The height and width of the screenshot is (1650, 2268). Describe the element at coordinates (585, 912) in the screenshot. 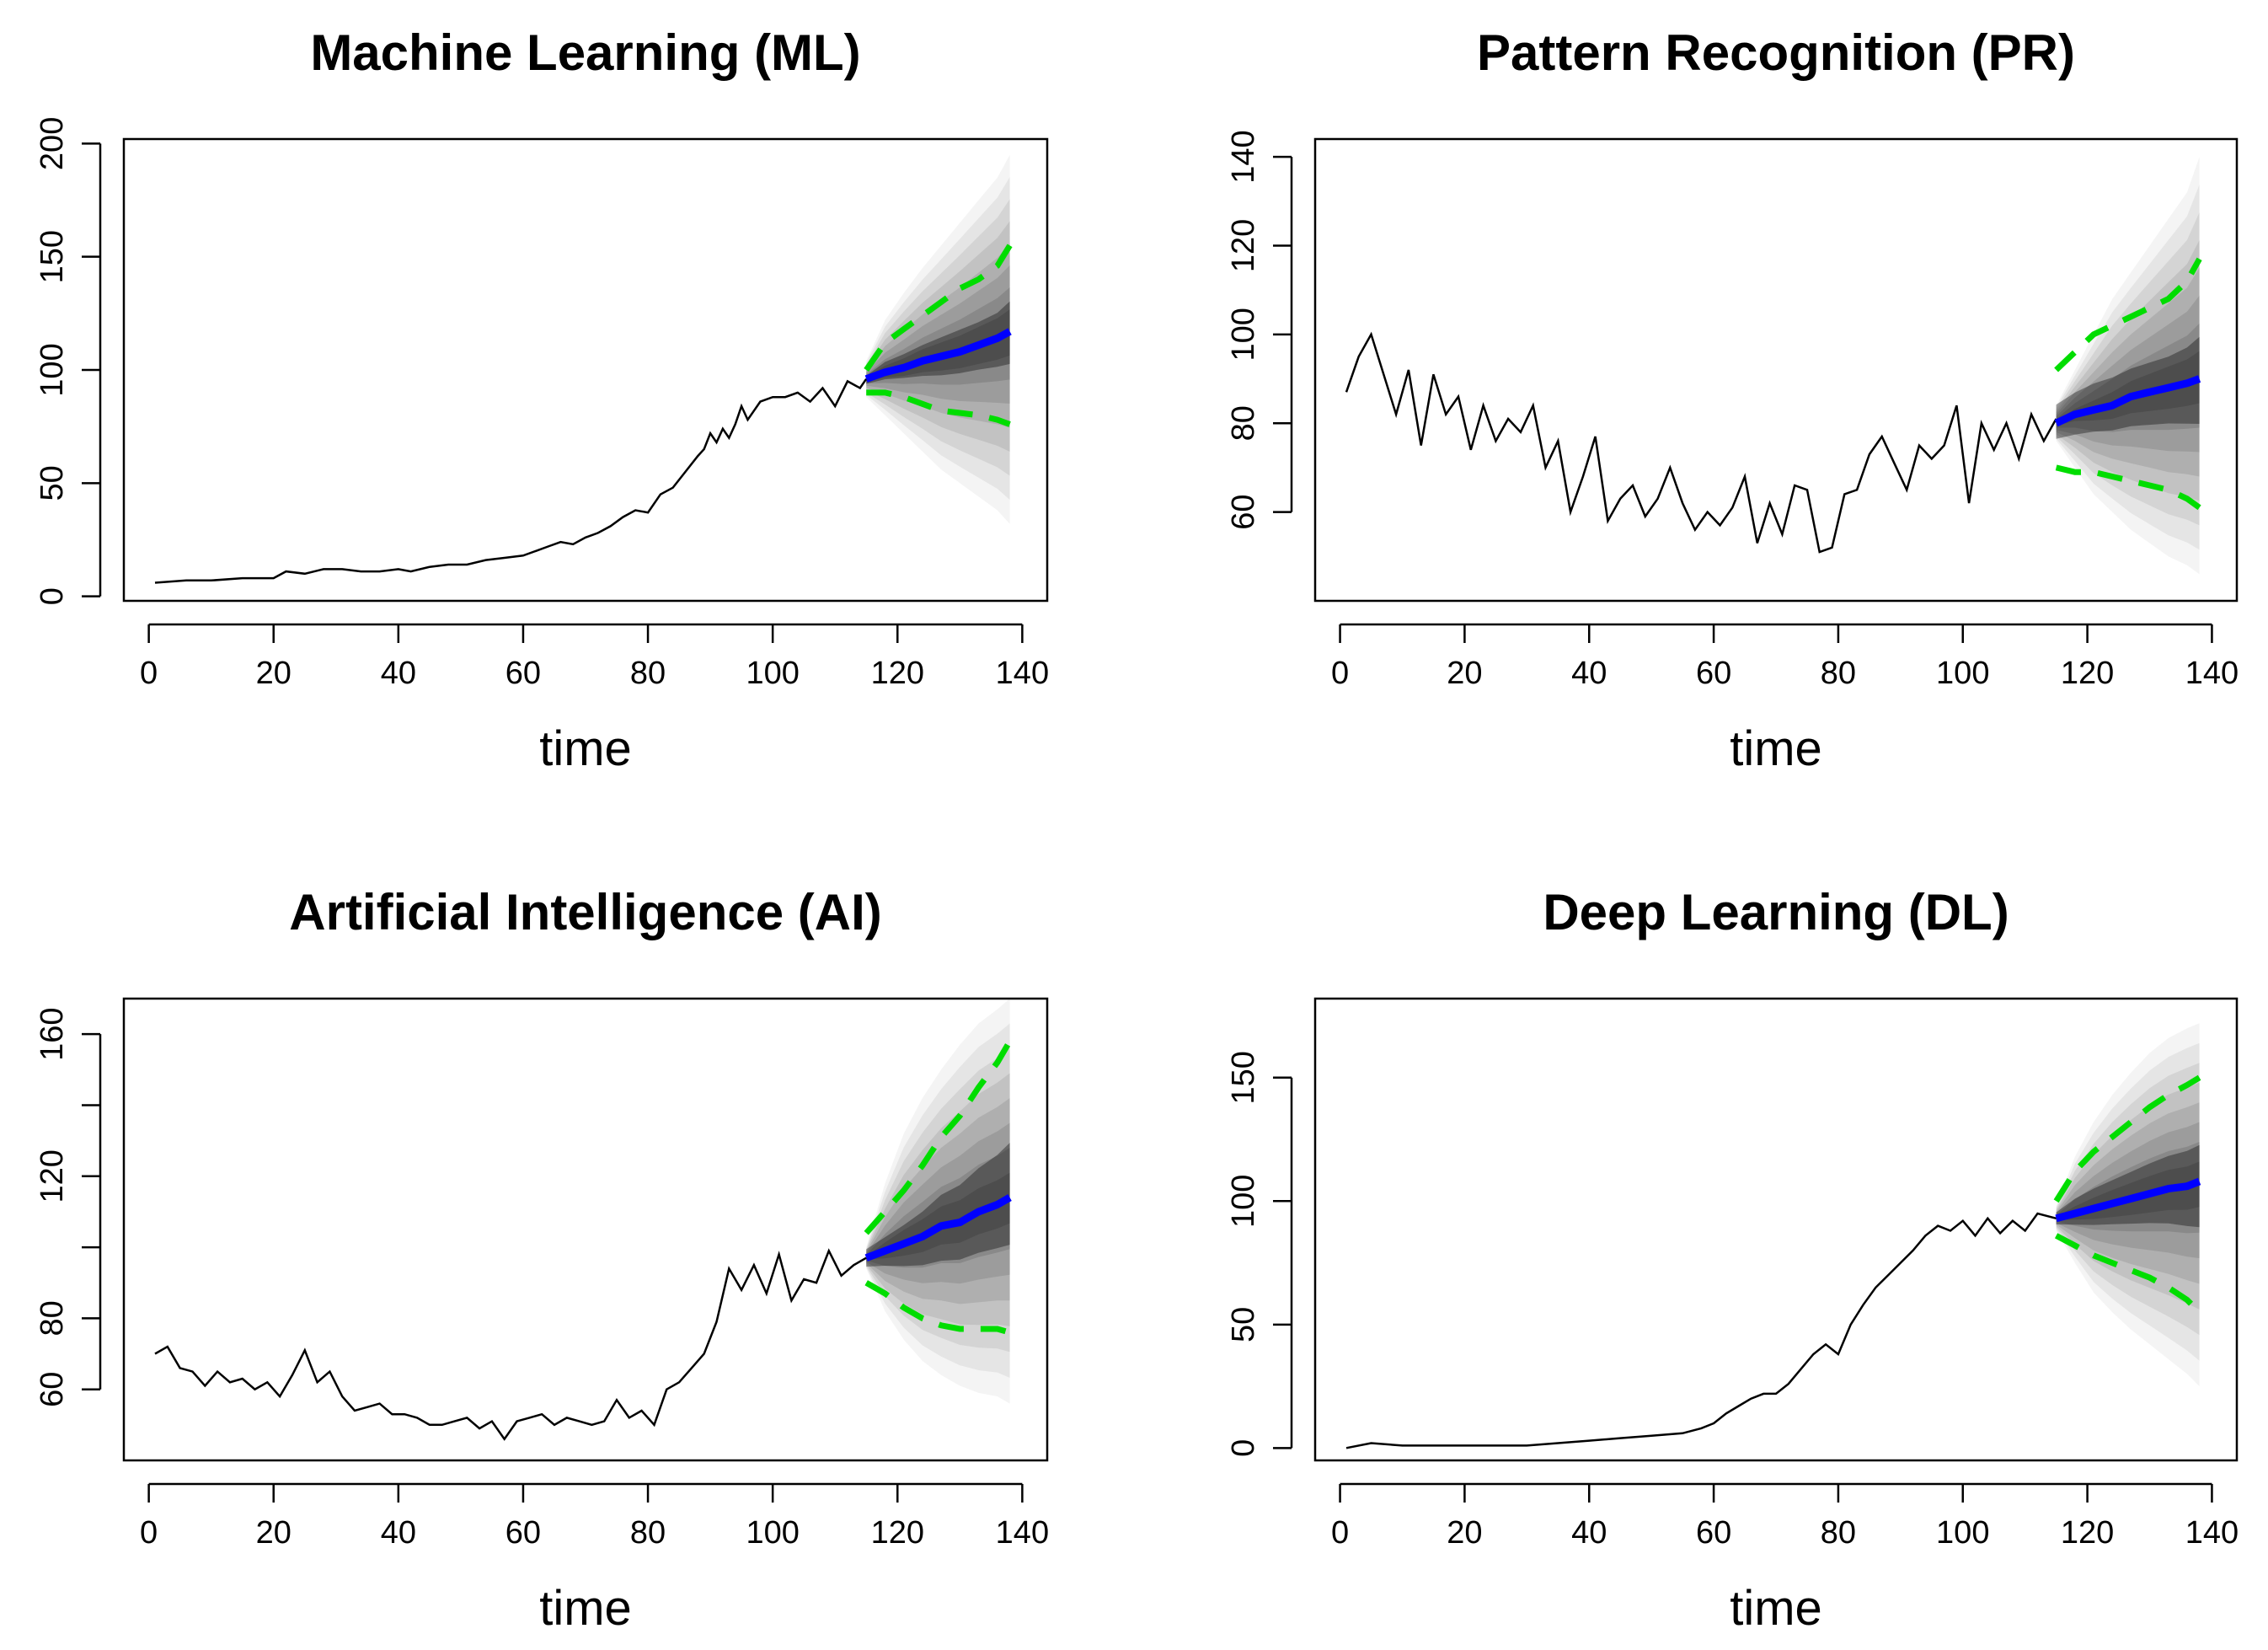

I see `panel-title: Artificial Intelligence (AI)` at that location.